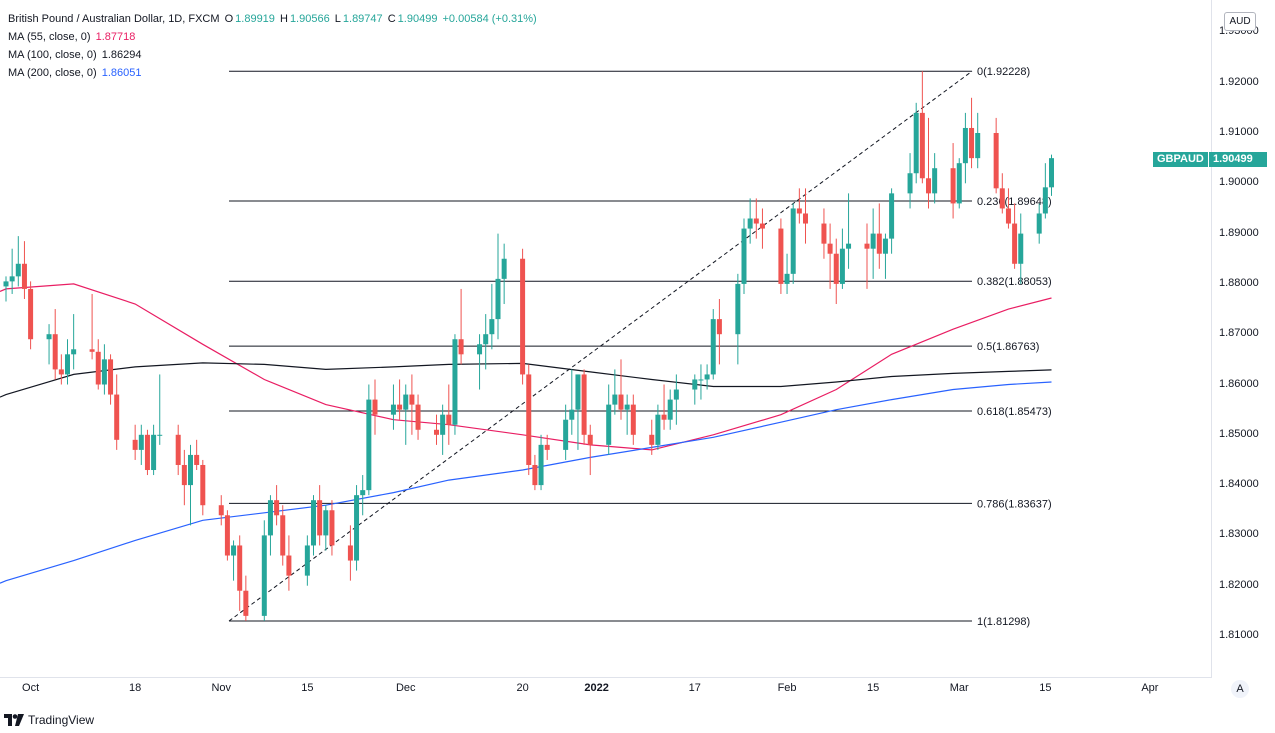 The height and width of the screenshot is (733, 1275). I want to click on currency-button: AUD, so click(1240, 21).